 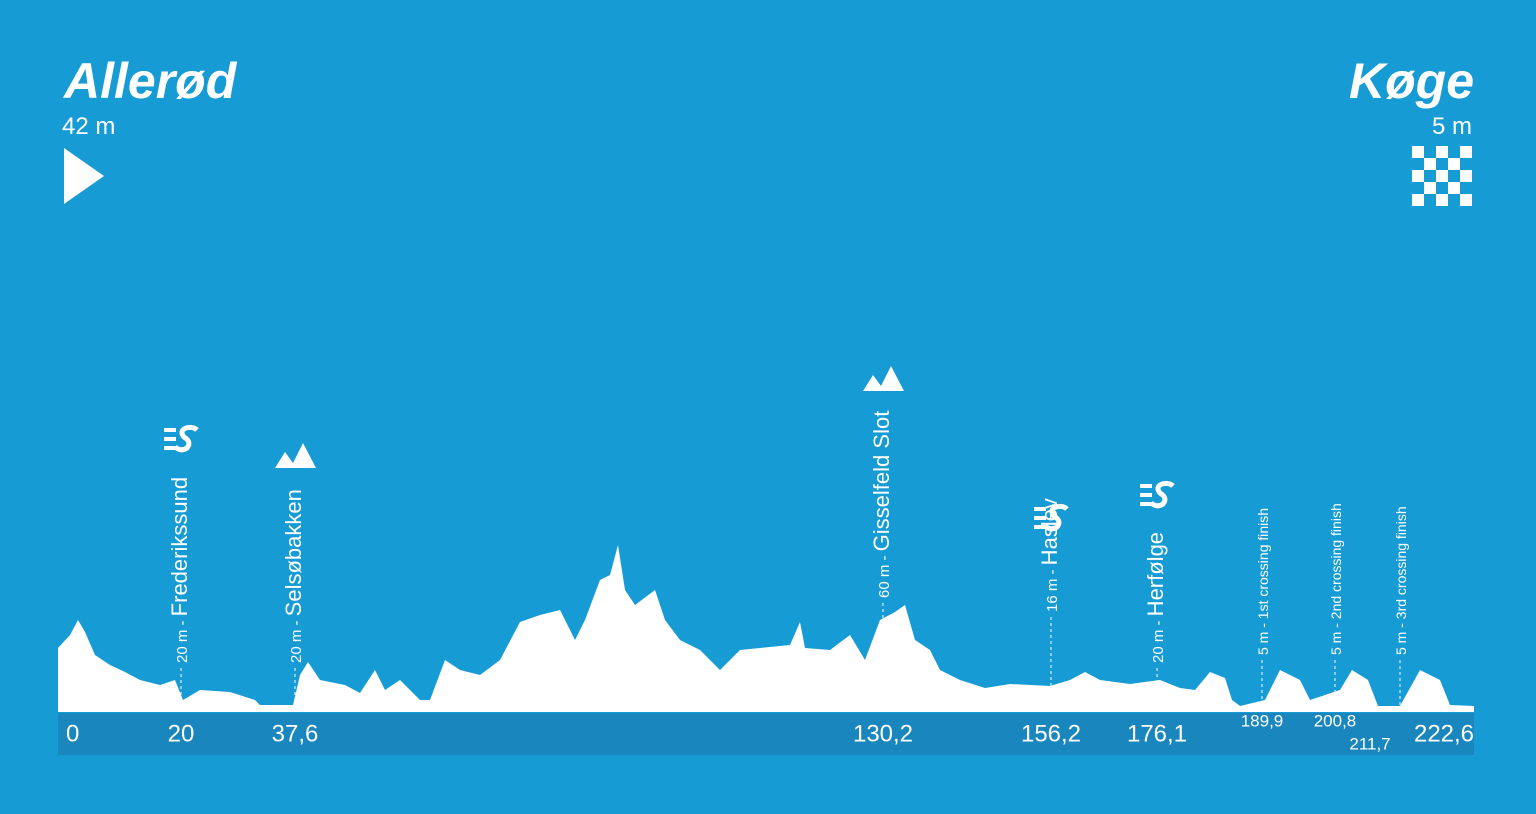 I want to click on finish-altitude: 5 m, so click(x=1452, y=126).